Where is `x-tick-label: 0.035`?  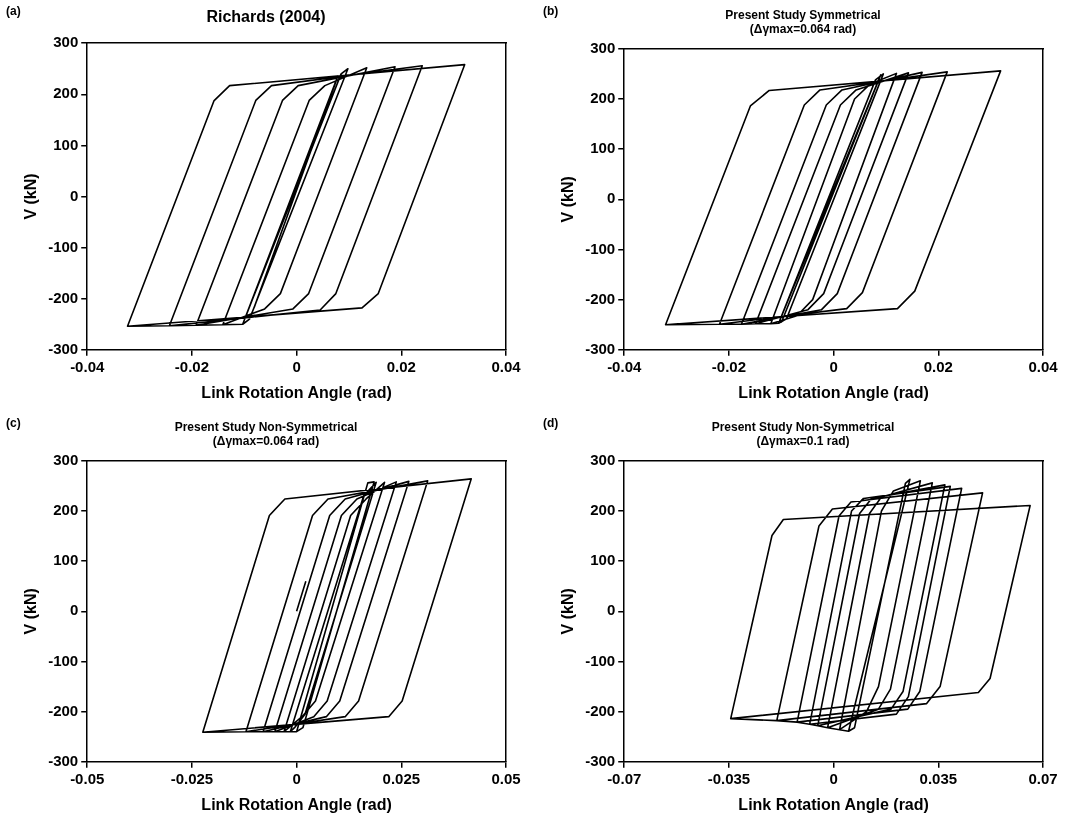
x-tick-label: 0.035 is located at coordinates (938, 778).